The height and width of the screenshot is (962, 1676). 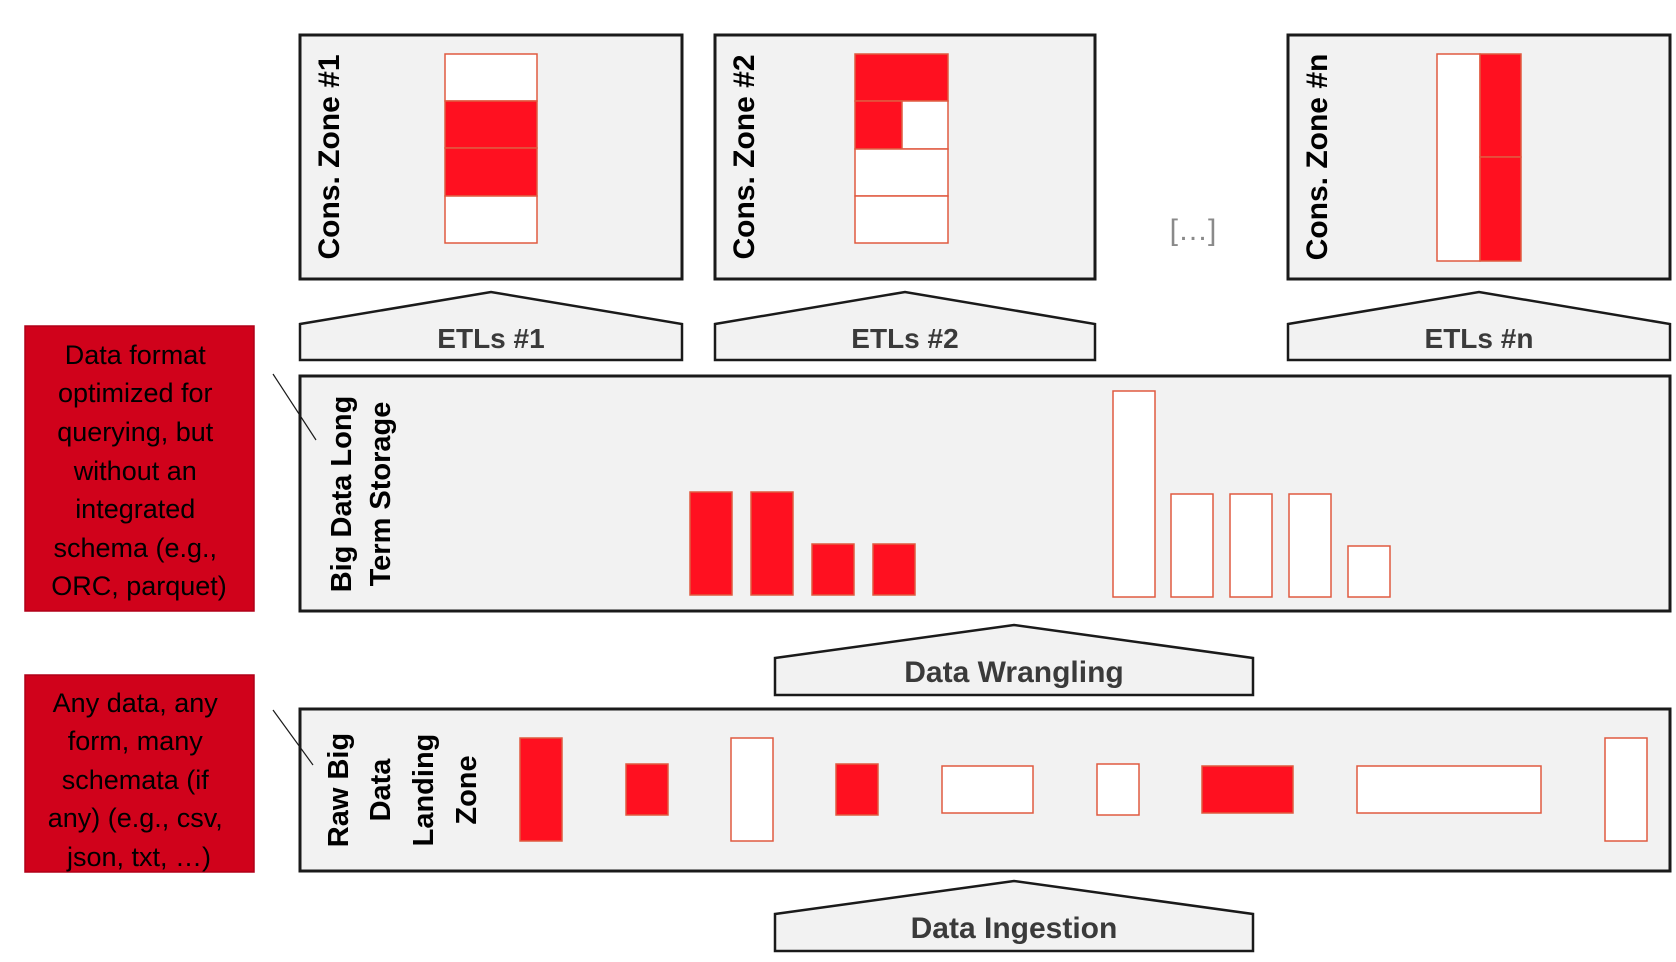 I want to click on landing-zone-label-line3: Landing, so click(x=424, y=790).